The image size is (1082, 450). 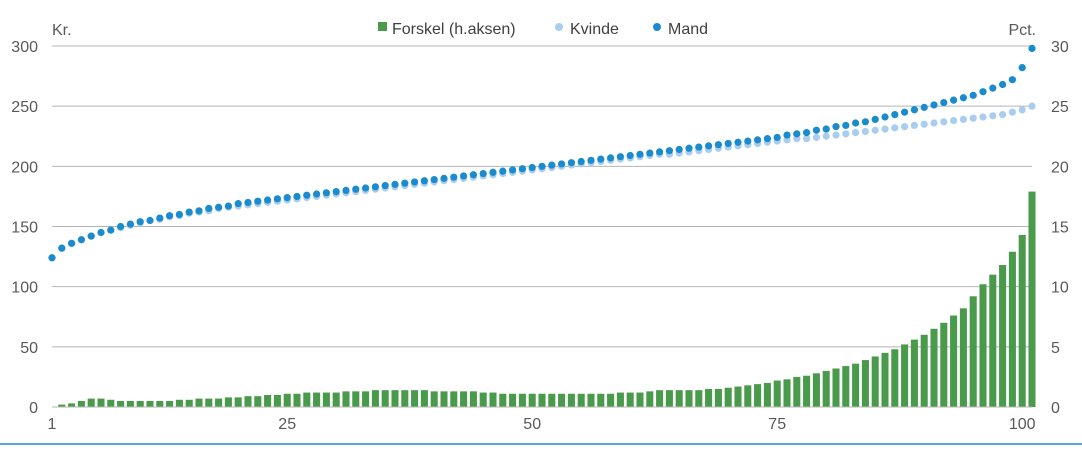 I want to click on y-right-tick-label: 25, so click(x=1060, y=107).